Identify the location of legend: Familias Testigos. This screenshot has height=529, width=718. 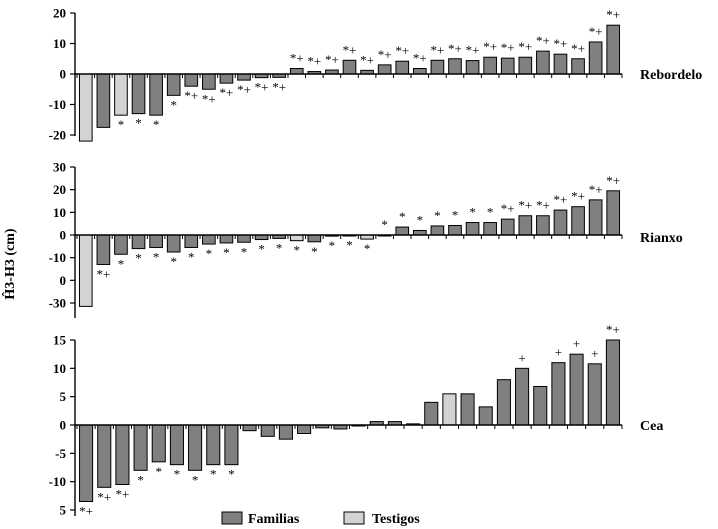
(320, 519).